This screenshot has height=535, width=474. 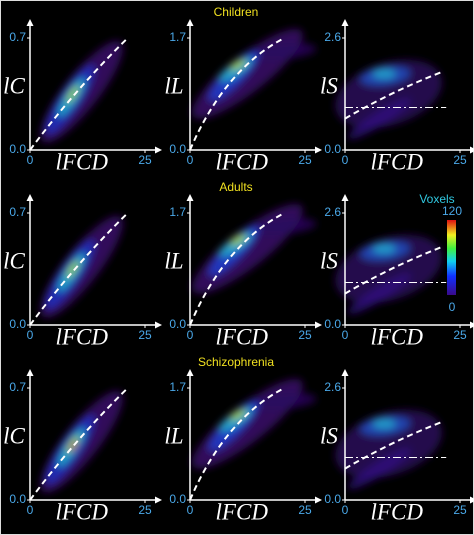 What do you see at coordinates (236, 12) in the screenshot?
I see `panel-title: Children` at bounding box center [236, 12].